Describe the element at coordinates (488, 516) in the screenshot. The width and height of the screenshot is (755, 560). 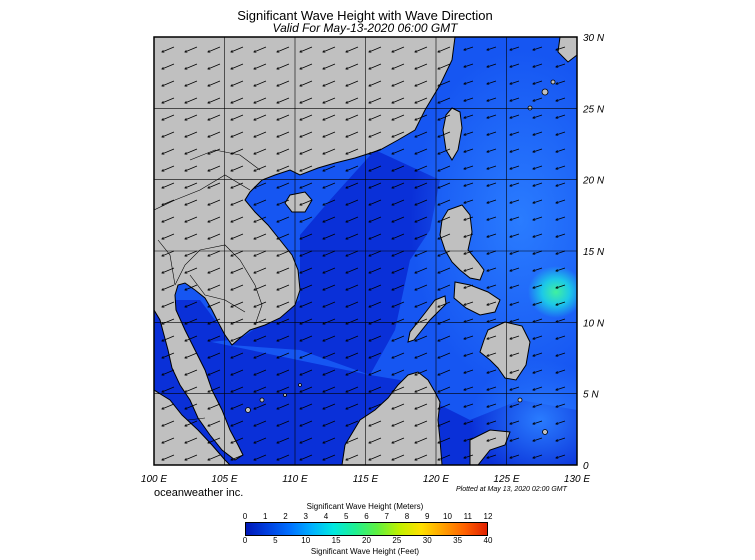
I see `colorbar-meters-tick: 12` at that location.